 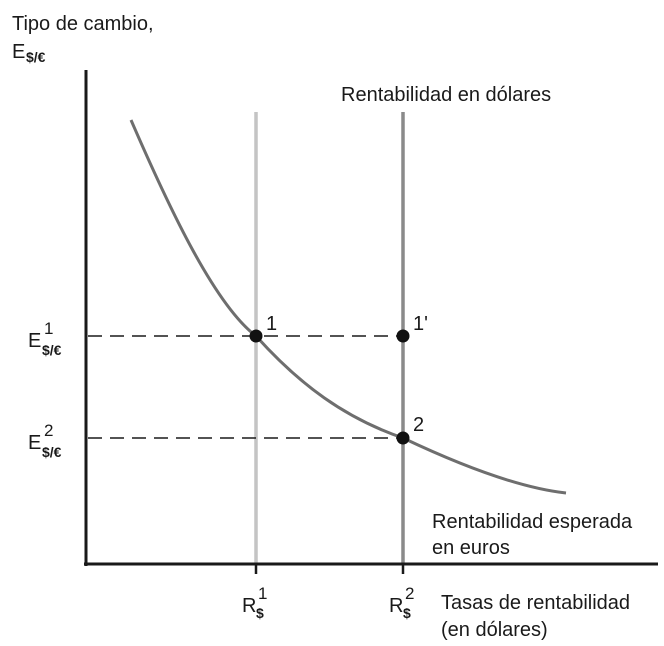 I want to click on y-tick-e1-symbol: E, so click(x=34, y=341).